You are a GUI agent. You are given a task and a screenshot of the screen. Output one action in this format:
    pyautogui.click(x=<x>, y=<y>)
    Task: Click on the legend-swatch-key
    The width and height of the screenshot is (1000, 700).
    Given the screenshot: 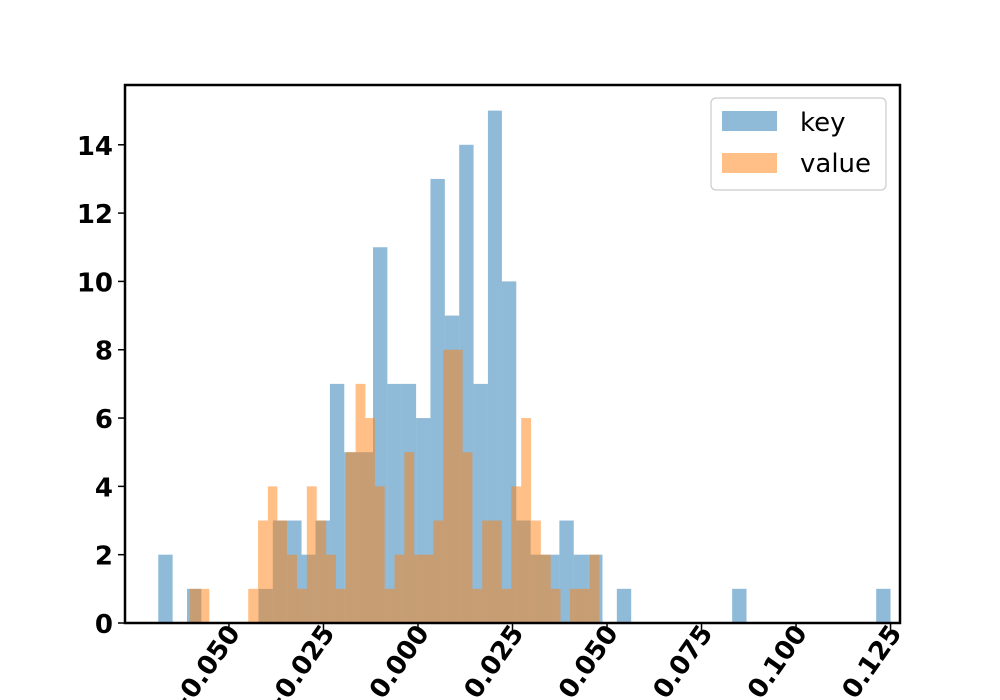 What is the action you would take?
    pyautogui.click(x=749, y=121)
    